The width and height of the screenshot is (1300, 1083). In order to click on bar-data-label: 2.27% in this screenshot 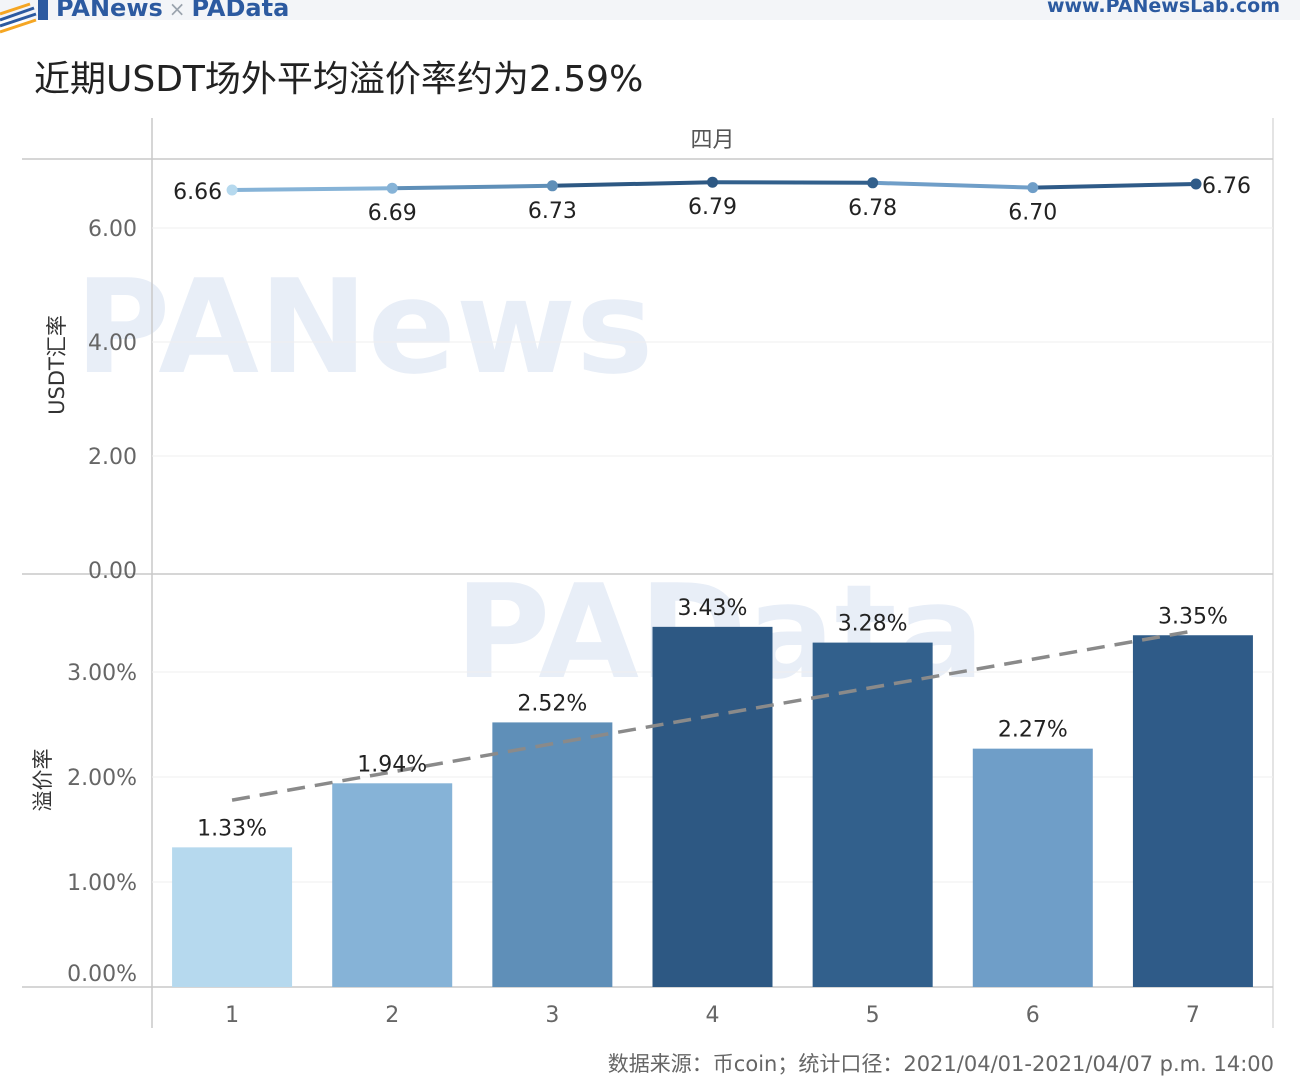, I will do `click(1033, 730)`.